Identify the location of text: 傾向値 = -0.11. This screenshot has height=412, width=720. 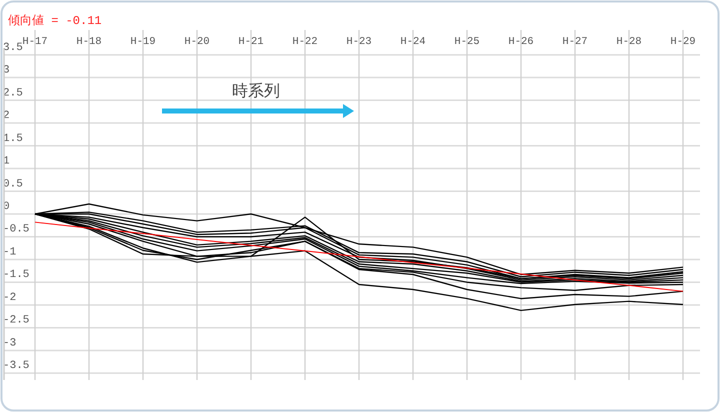
(55, 21).